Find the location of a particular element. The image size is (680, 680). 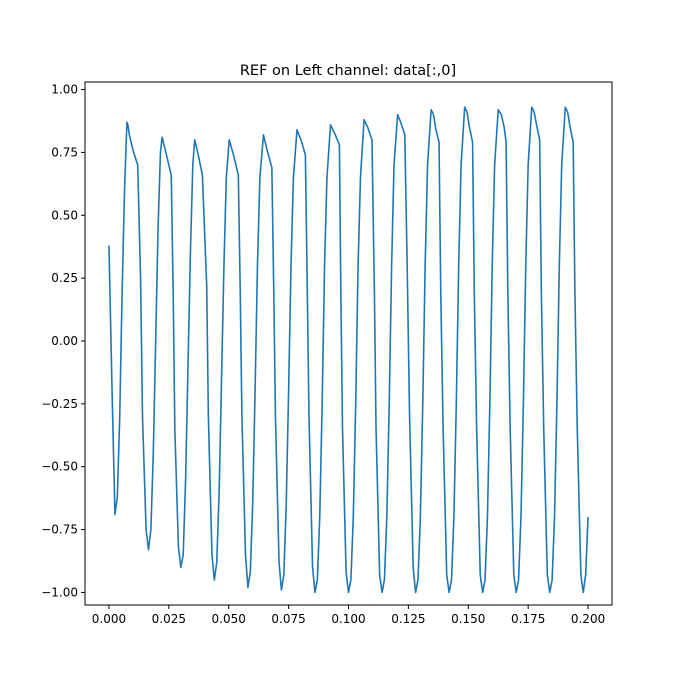

y-tick-label: 0.00 is located at coordinates (64, 341).